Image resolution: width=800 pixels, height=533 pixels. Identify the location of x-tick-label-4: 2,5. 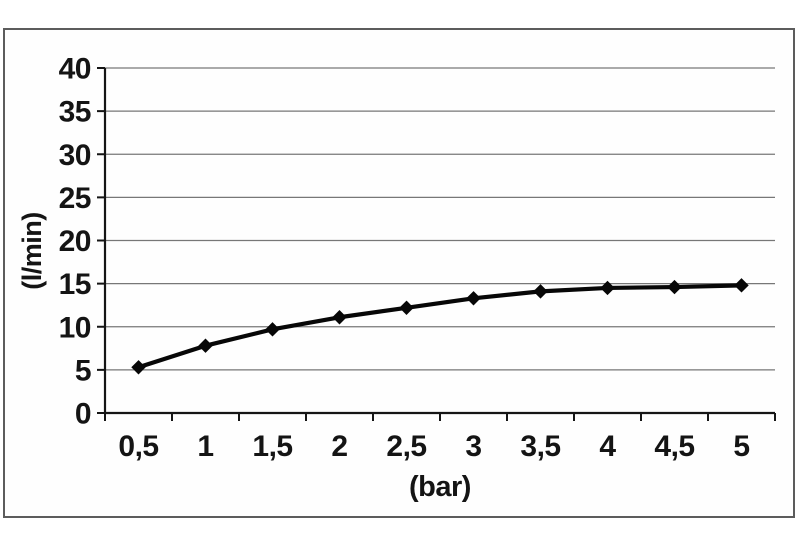
(406, 446).